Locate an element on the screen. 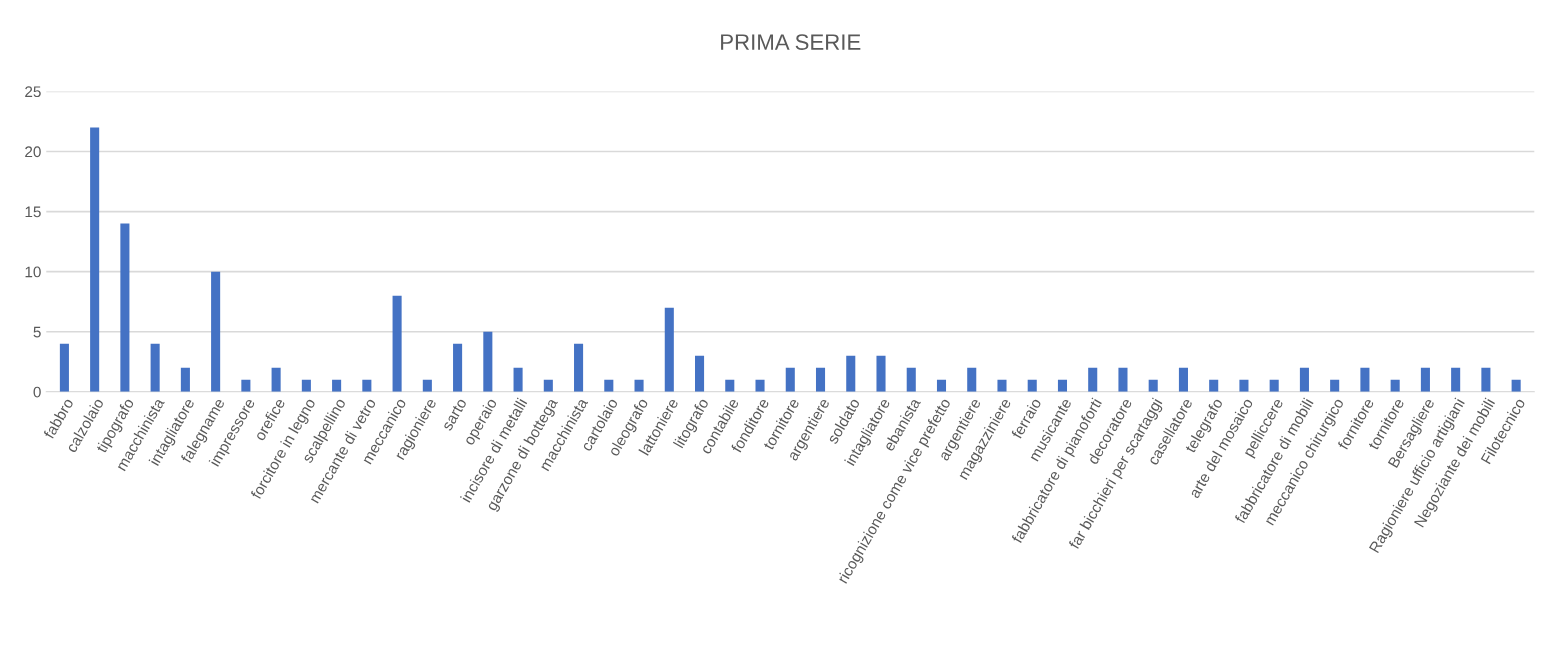 Image resolution: width=1542 pixels, height=653 pixels. y-tick-label: 5 is located at coordinates (37, 332).